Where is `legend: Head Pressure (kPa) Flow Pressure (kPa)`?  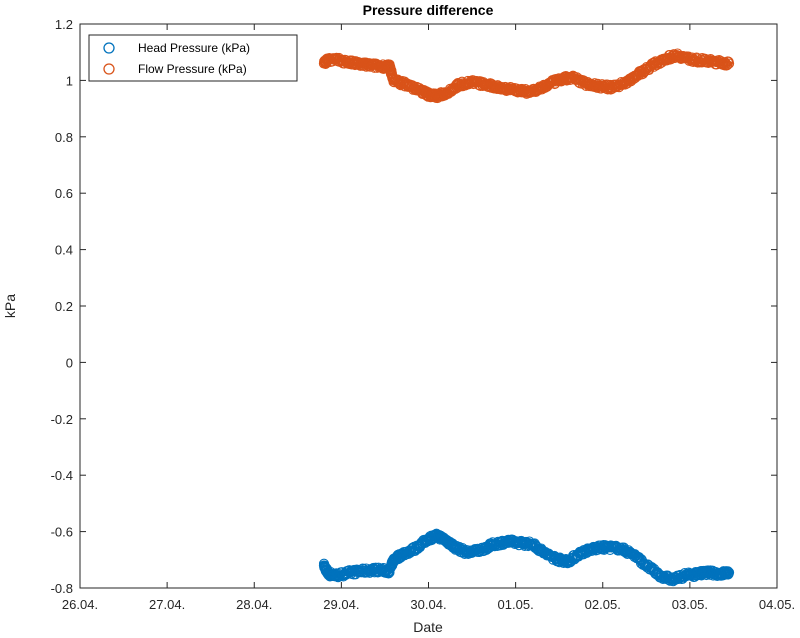 legend: Head Pressure (kPa) Flow Pressure (kPa) is located at coordinates (193, 58).